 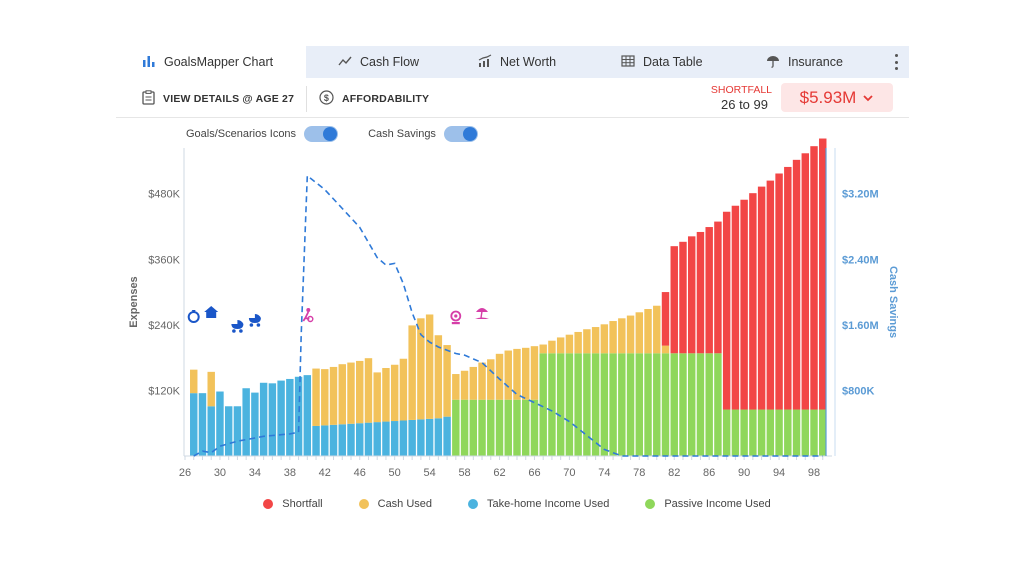 I want to click on beach-icon, so click(x=482, y=313).